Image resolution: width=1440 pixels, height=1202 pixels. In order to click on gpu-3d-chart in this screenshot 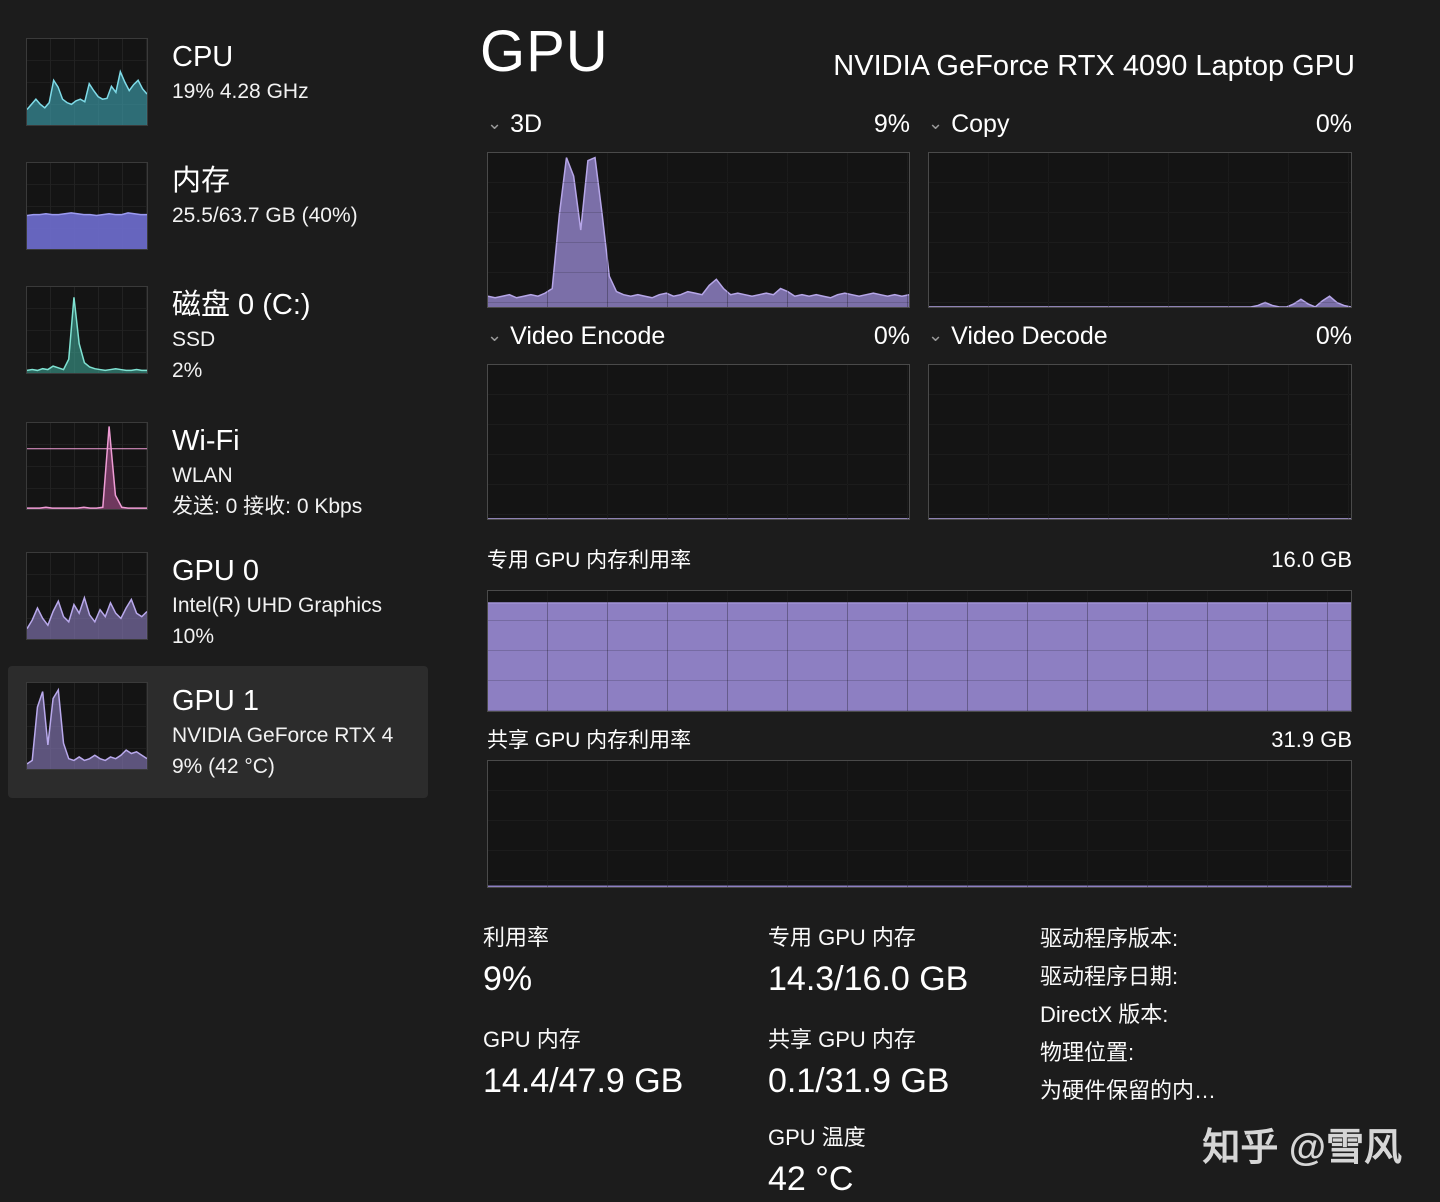, I will do `click(698, 230)`.